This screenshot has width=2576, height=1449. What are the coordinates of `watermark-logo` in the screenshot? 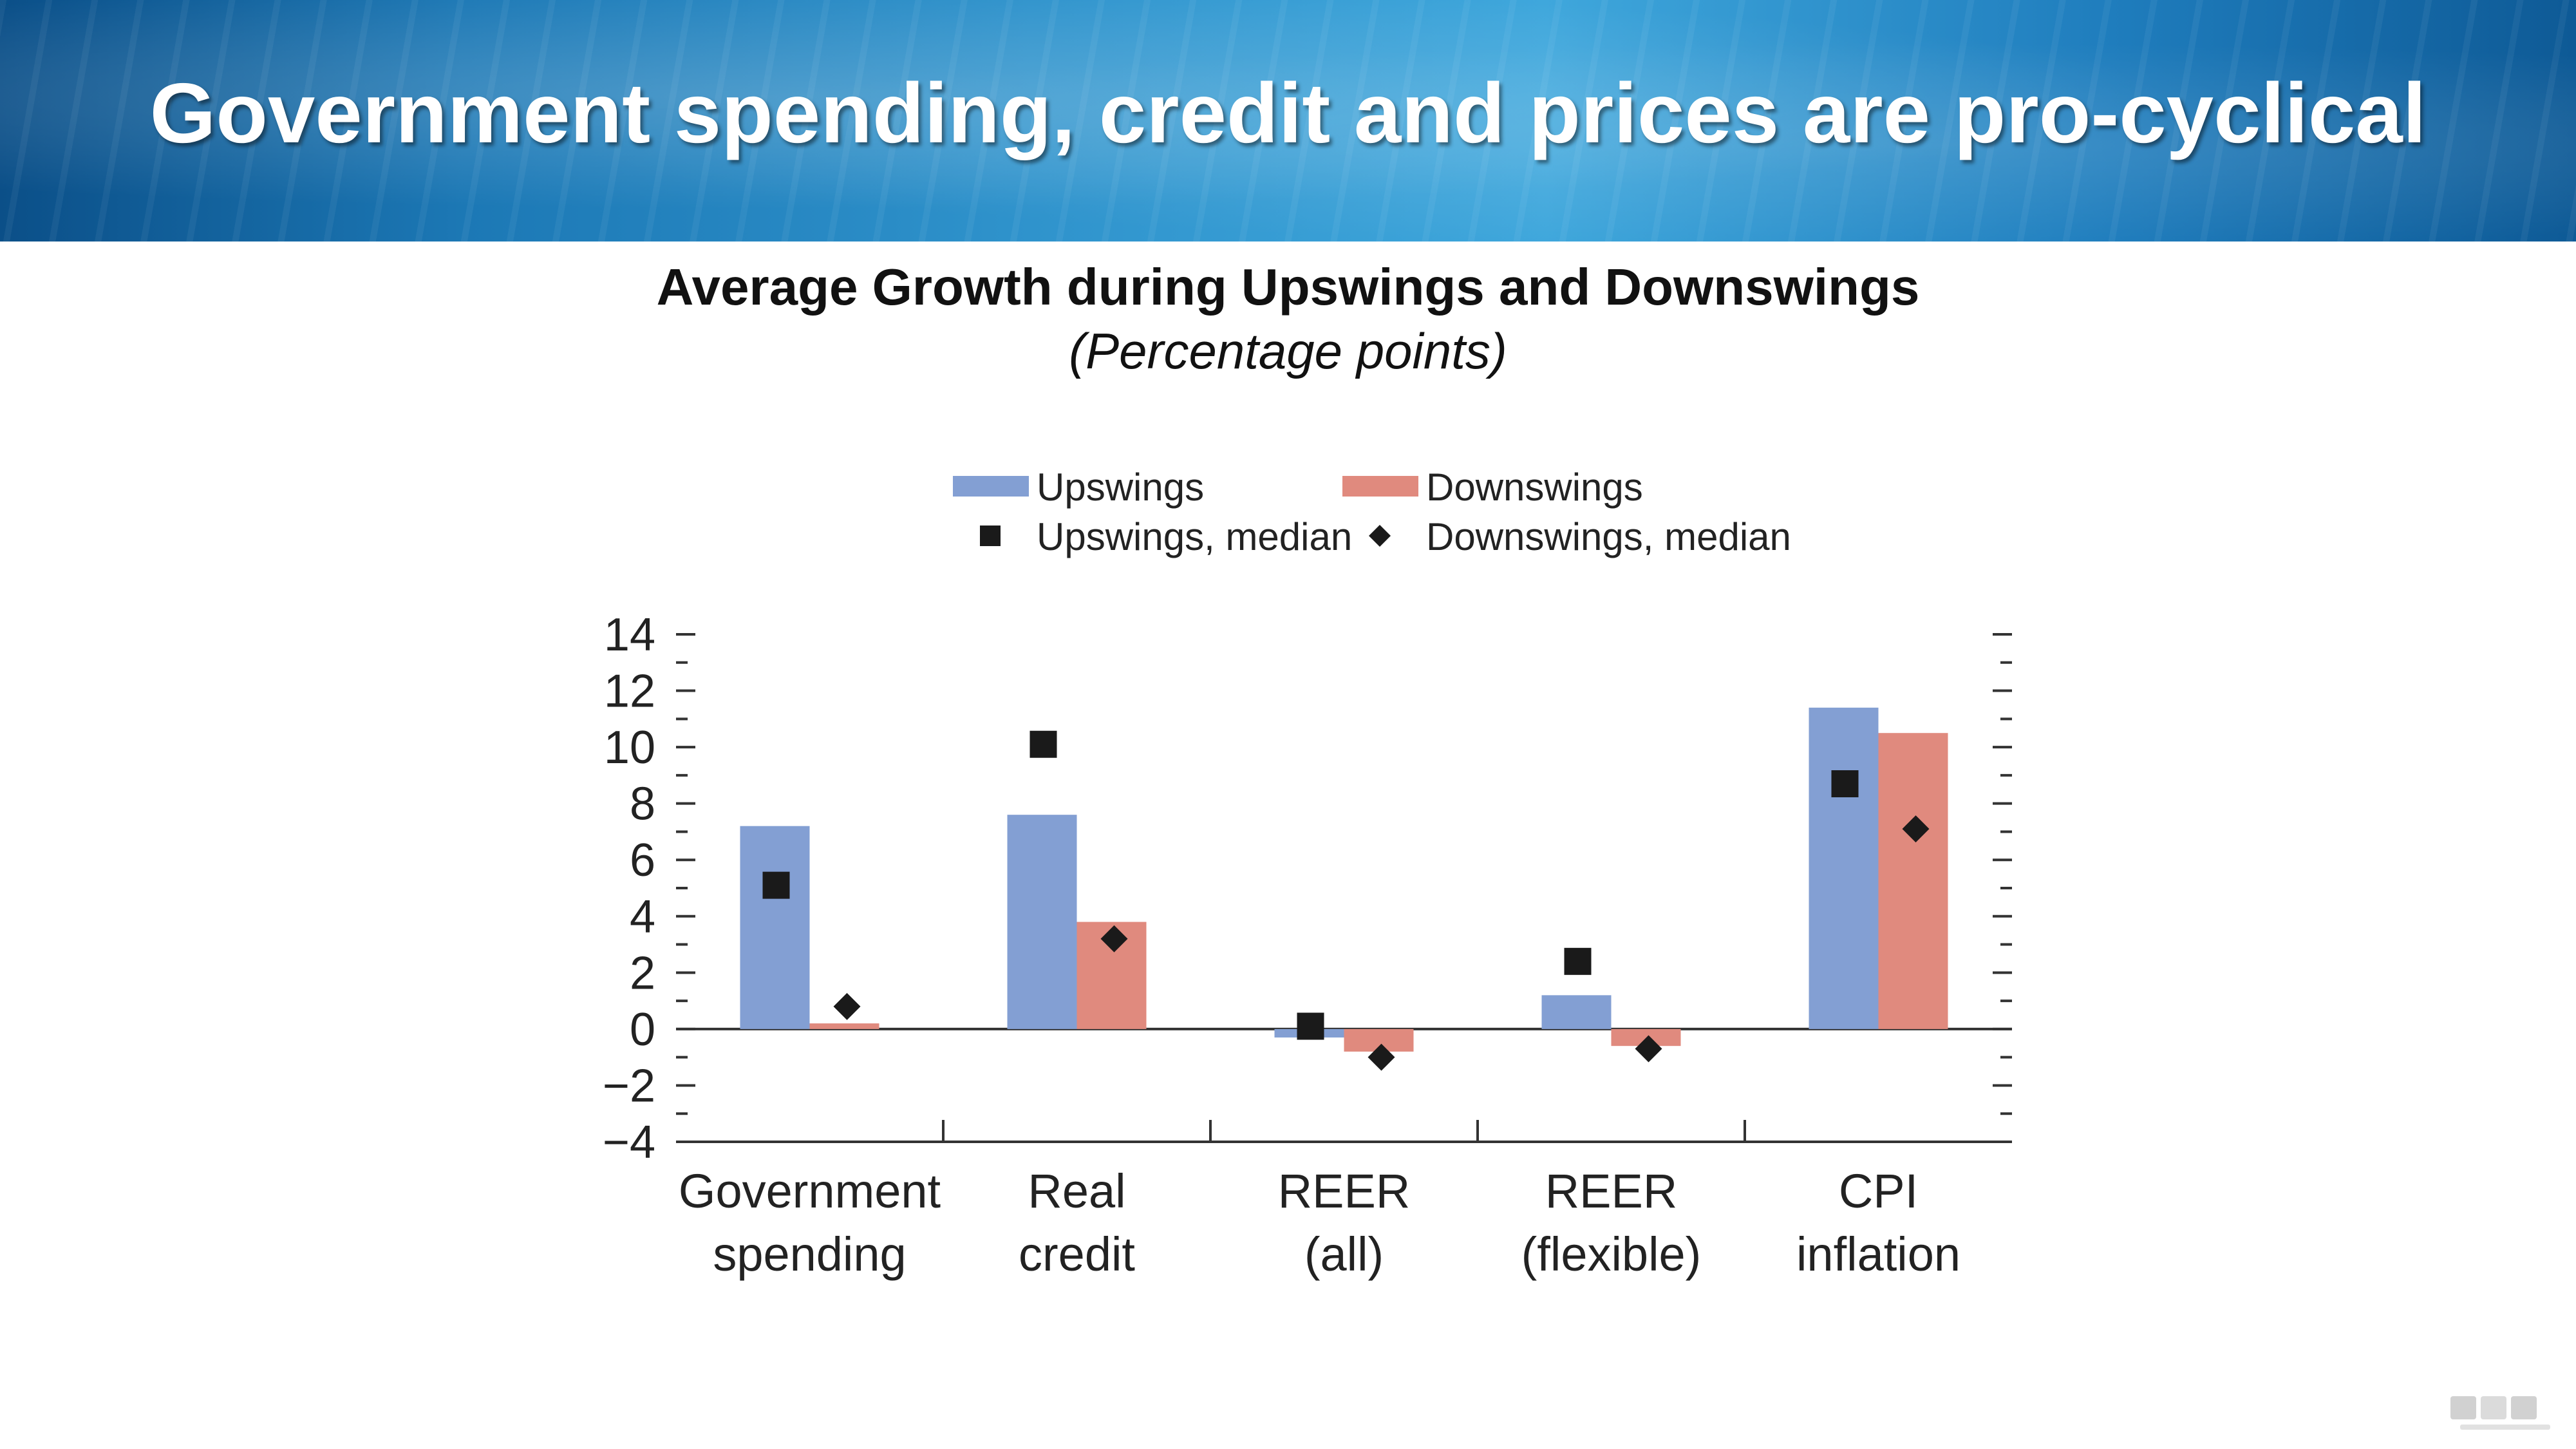 It's located at (2500, 1413).